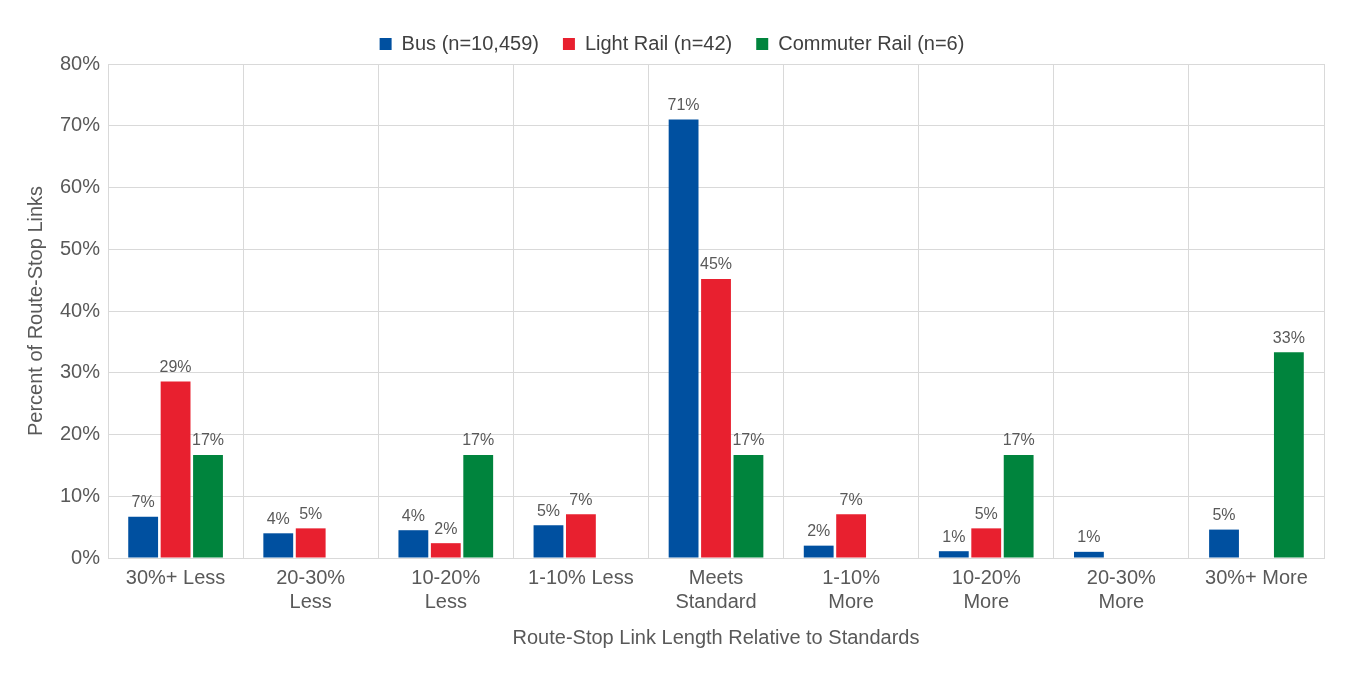  I want to click on legend-label: Light Rail (n=42), so click(658, 42).